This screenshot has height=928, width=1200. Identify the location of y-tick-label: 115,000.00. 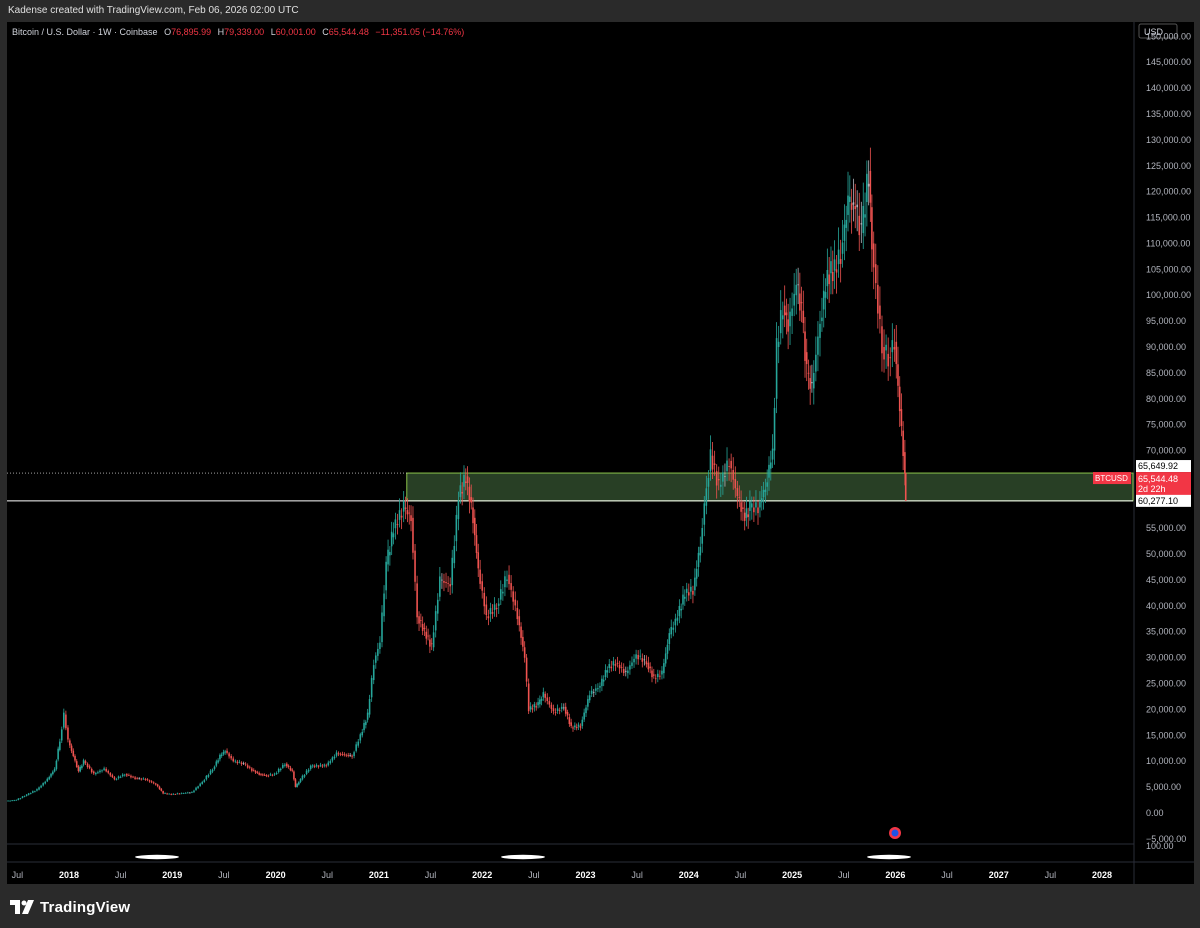
(1168, 218).